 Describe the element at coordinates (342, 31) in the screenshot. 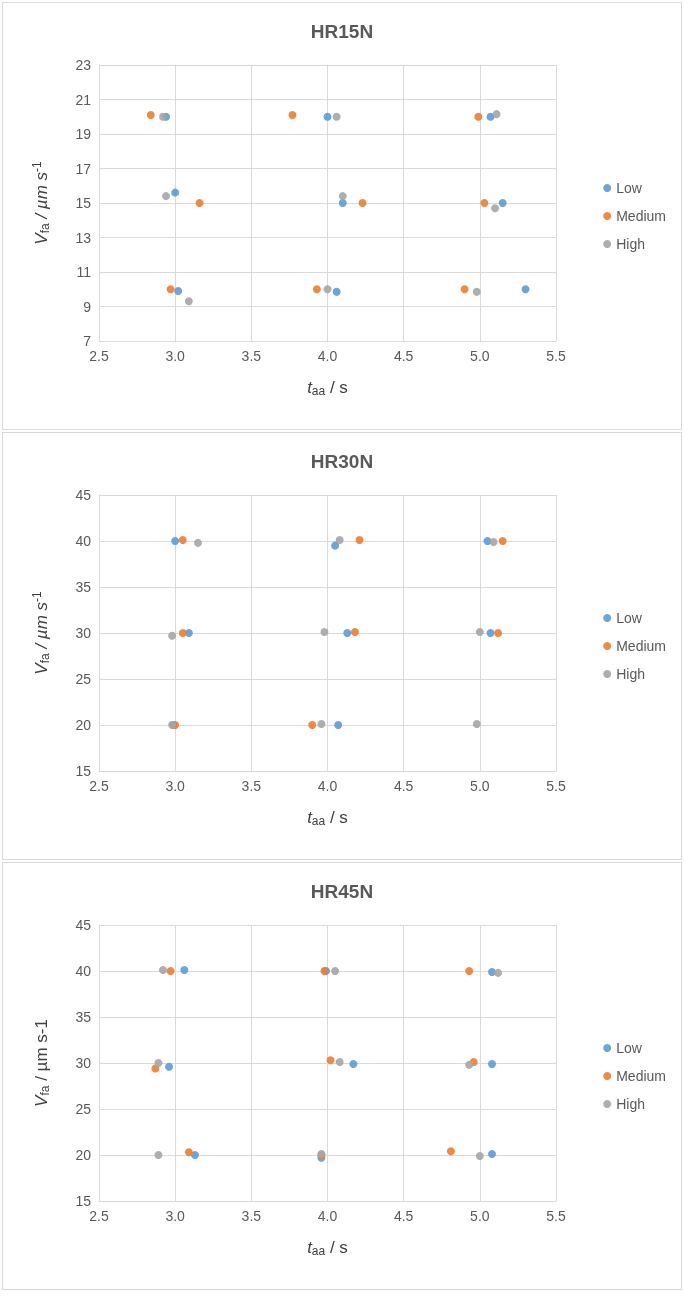

I see `chart-title: HR15N` at that location.